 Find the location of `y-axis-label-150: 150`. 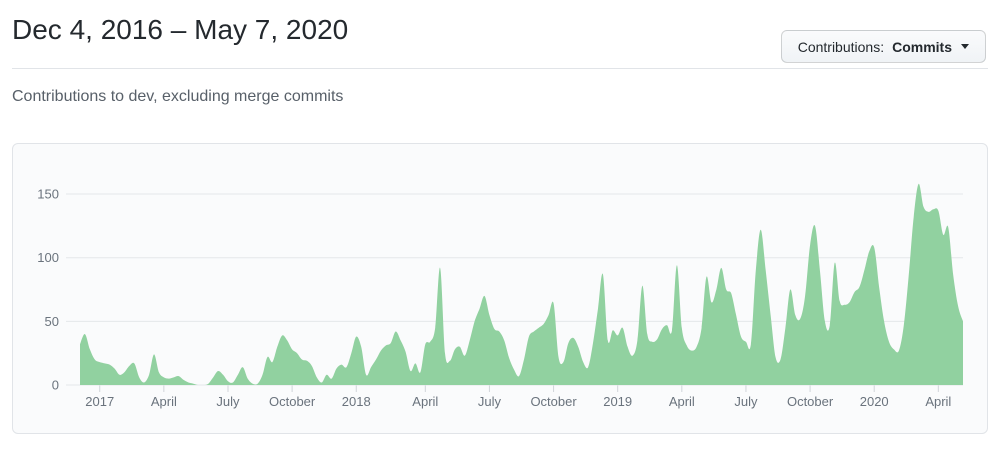

y-axis-label-150: 150 is located at coordinates (48, 194).